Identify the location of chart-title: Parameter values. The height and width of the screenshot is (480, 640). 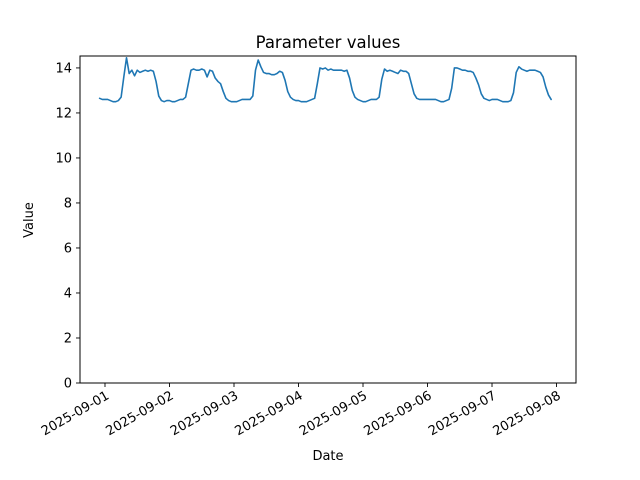
(328, 42).